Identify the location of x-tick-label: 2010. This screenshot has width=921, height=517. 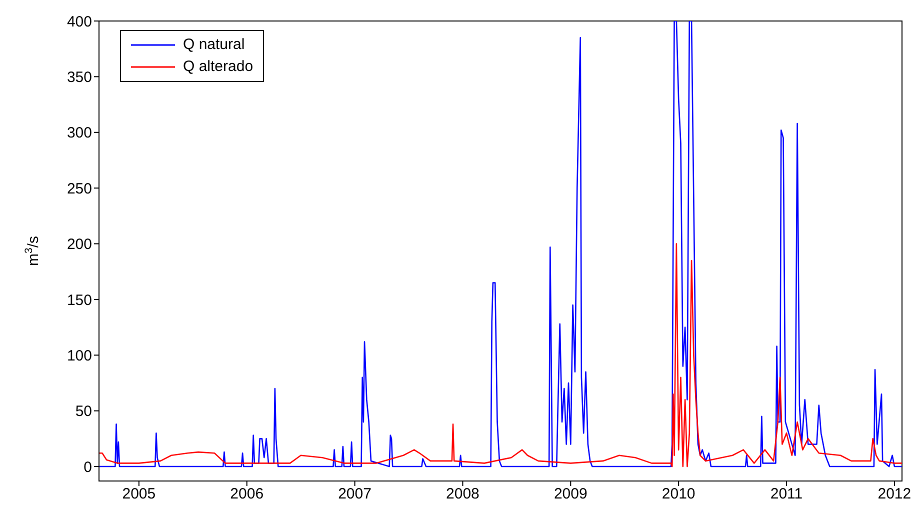
(679, 494).